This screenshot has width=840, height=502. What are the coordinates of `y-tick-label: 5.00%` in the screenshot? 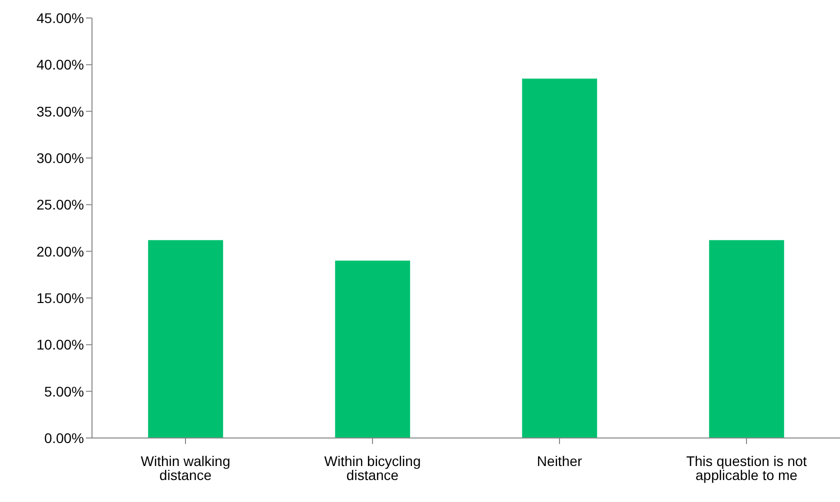 It's located at (64, 391).